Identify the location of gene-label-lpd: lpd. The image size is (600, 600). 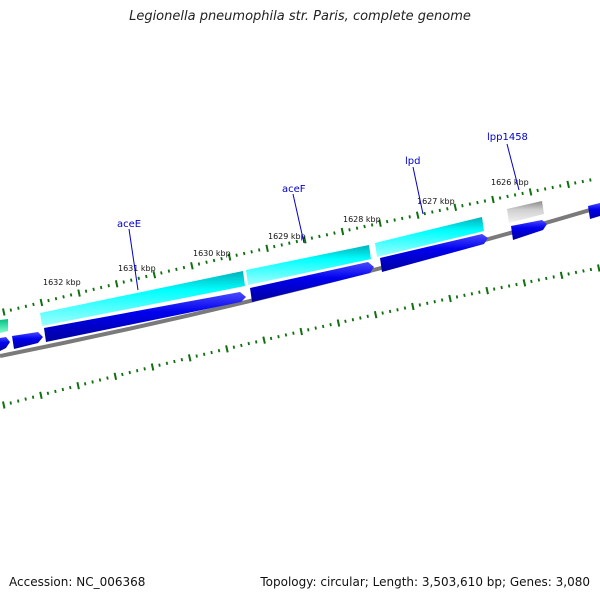
(412, 161).